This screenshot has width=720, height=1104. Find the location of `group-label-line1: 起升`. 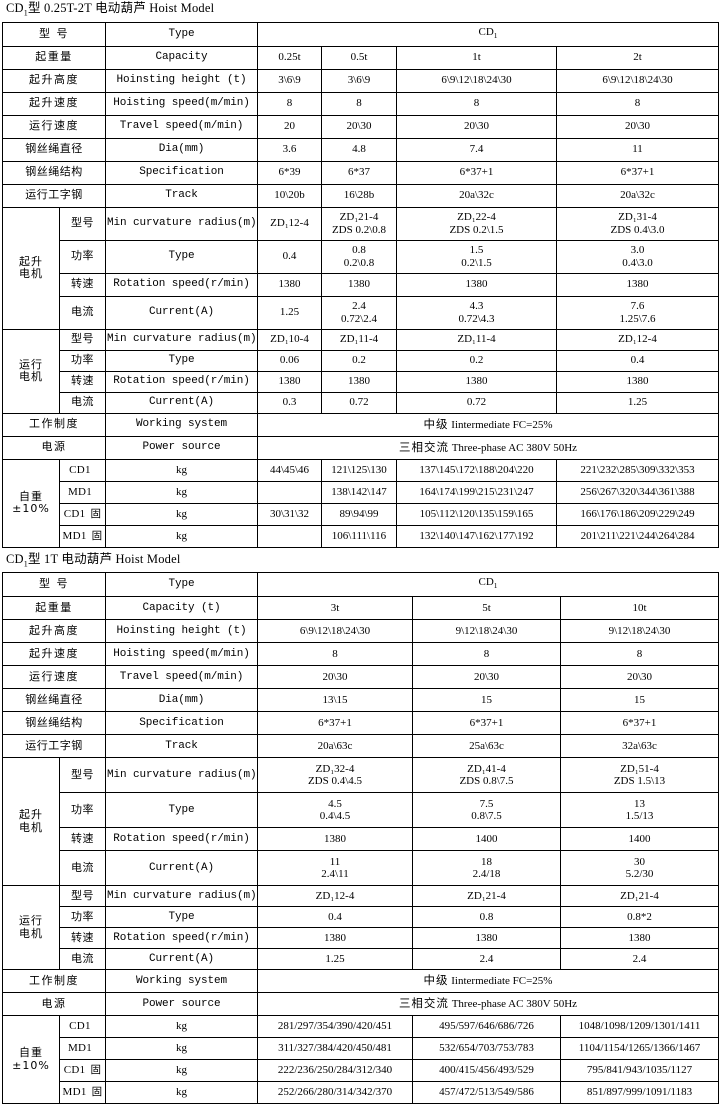

group-label-line1: 起升 is located at coordinates (31, 814).